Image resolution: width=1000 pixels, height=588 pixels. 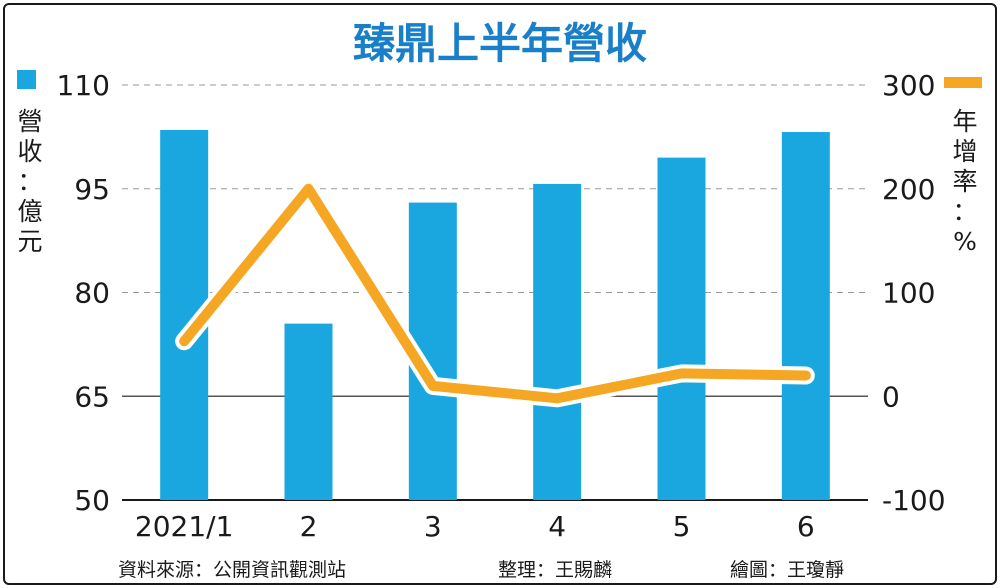 What do you see at coordinates (83, 85) in the screenshot?
I see `left-tick-label: 110` at bounding box center [83, 85].